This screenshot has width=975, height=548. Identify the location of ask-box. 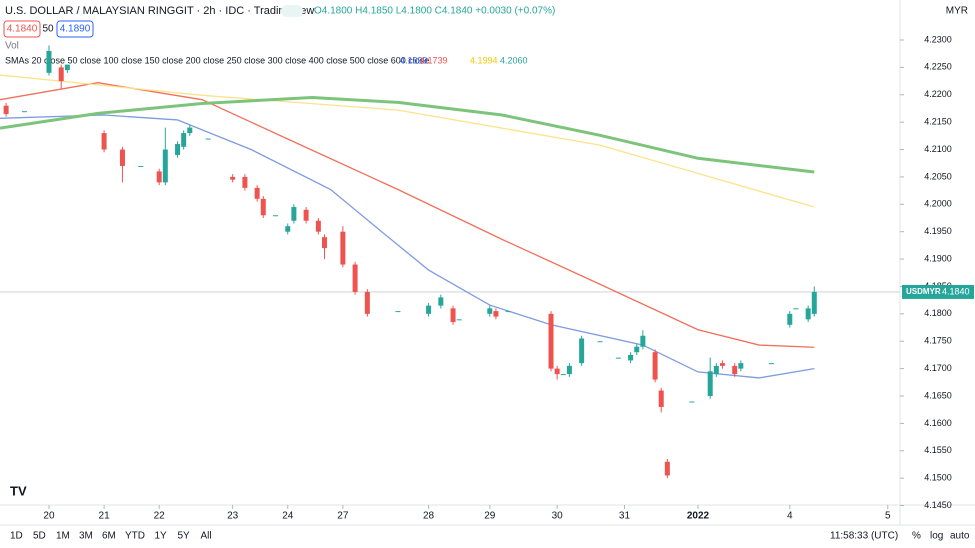
(75, 29).